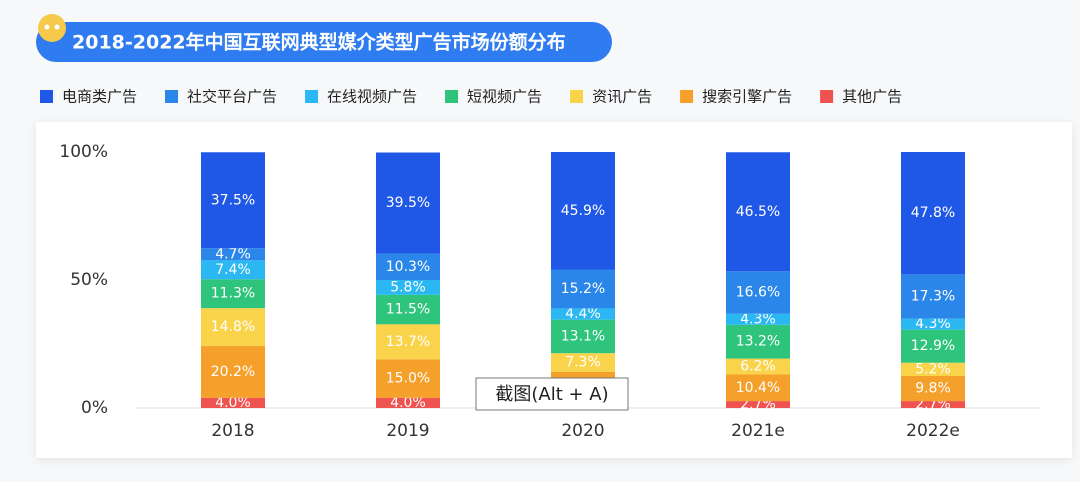 The image size is (1080, 482). I want to click on title-badge, so click(324, 42).